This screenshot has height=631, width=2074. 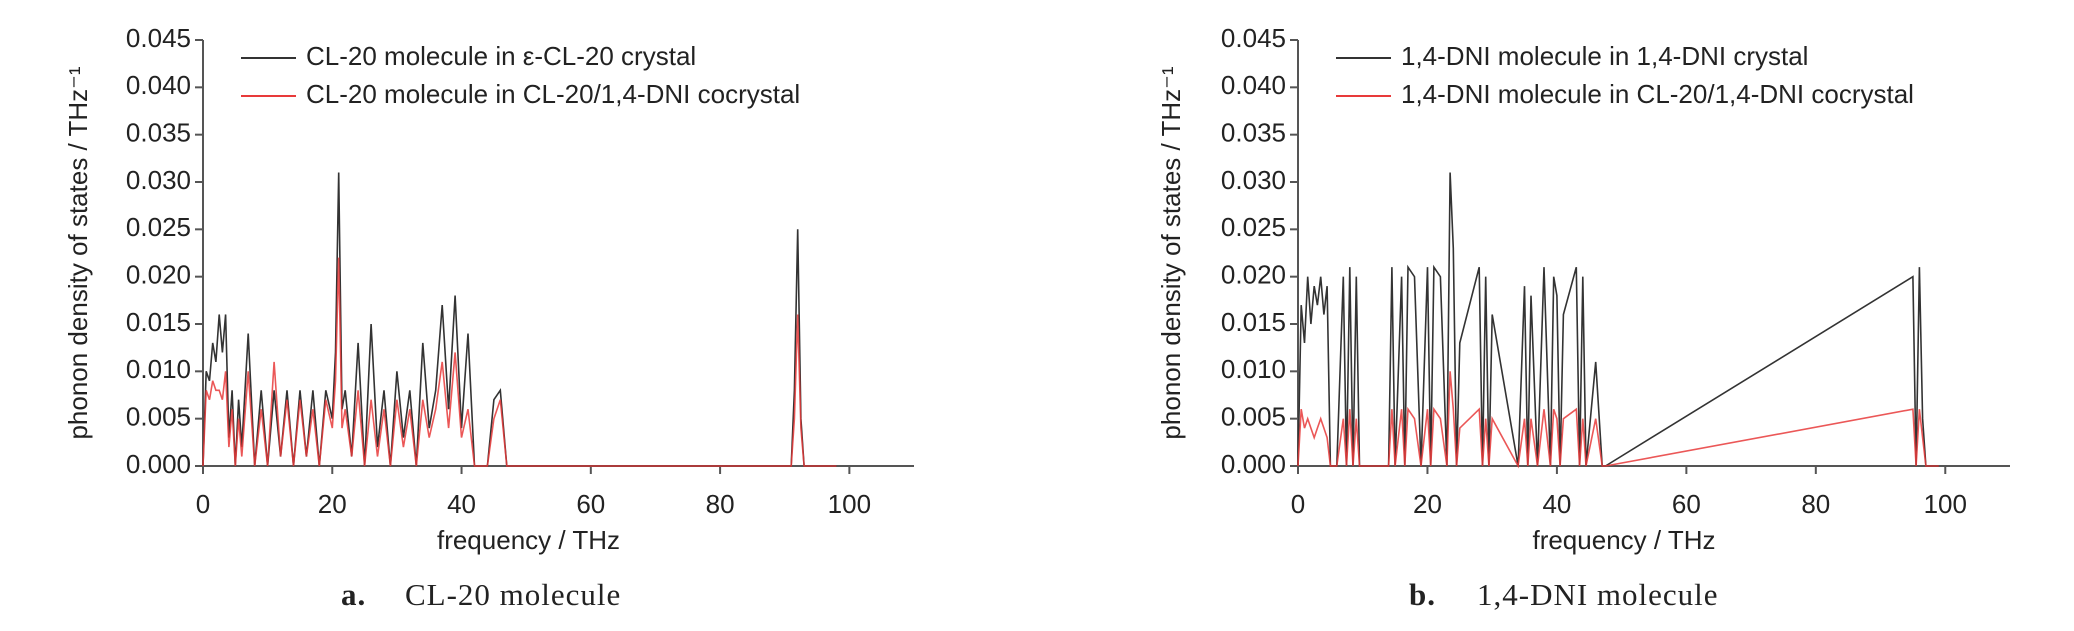 I want to click on legend-label: 1,4-DNI molecule in 1,4-DNI crystal, so click(x=1604, y=56).